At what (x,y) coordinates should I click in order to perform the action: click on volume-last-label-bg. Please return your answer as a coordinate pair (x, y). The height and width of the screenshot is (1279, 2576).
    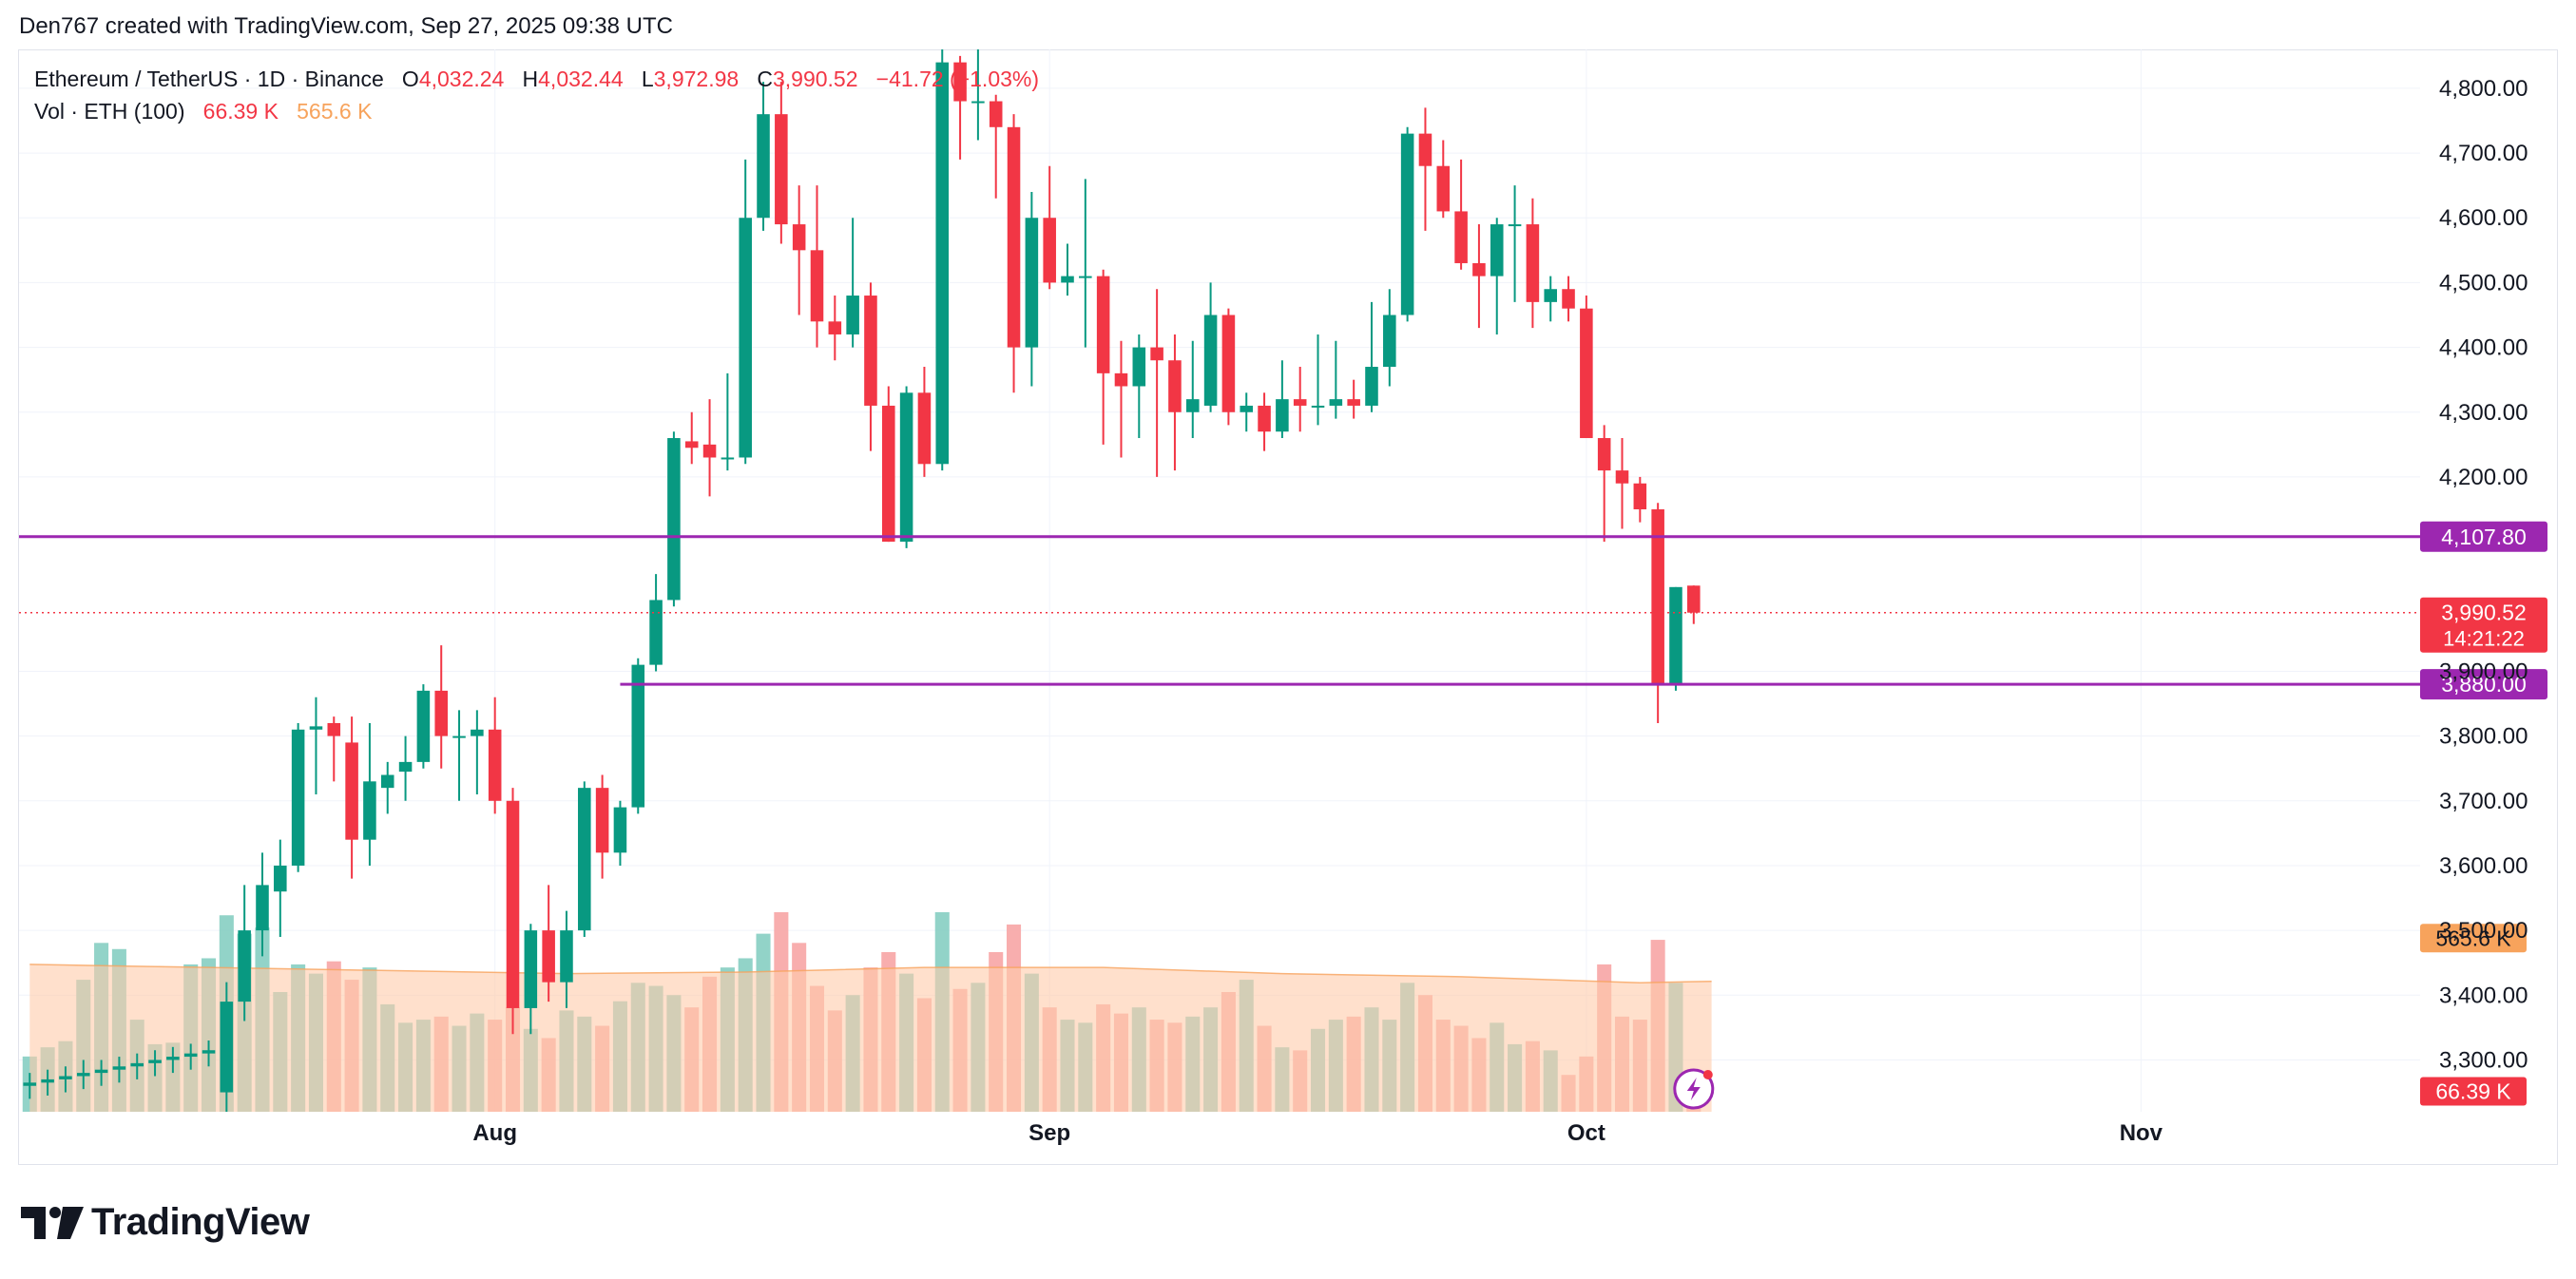
    Looking at the image, I should click on (2473, 1091).